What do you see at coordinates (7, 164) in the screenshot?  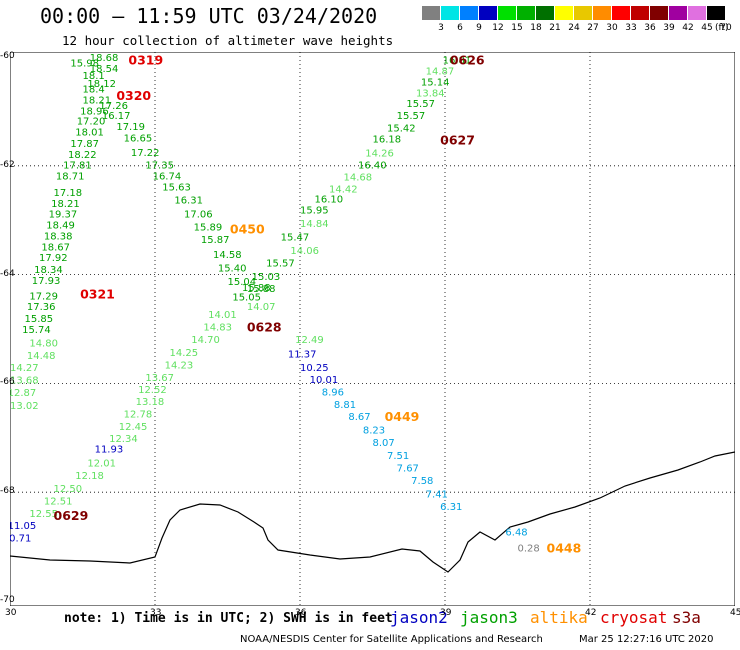 I see `latitude-tick-label: -62` at bounding box center [7, 164].